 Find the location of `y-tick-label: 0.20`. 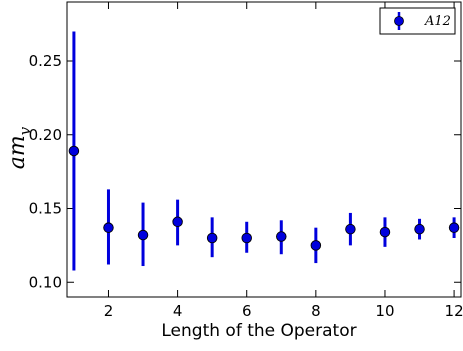

y-tick-label: 0.20 is located at coordinates (45, 135).